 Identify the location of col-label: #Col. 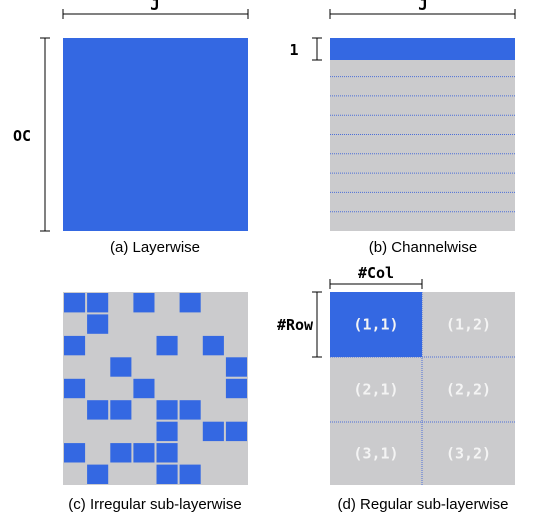
(376, 273).